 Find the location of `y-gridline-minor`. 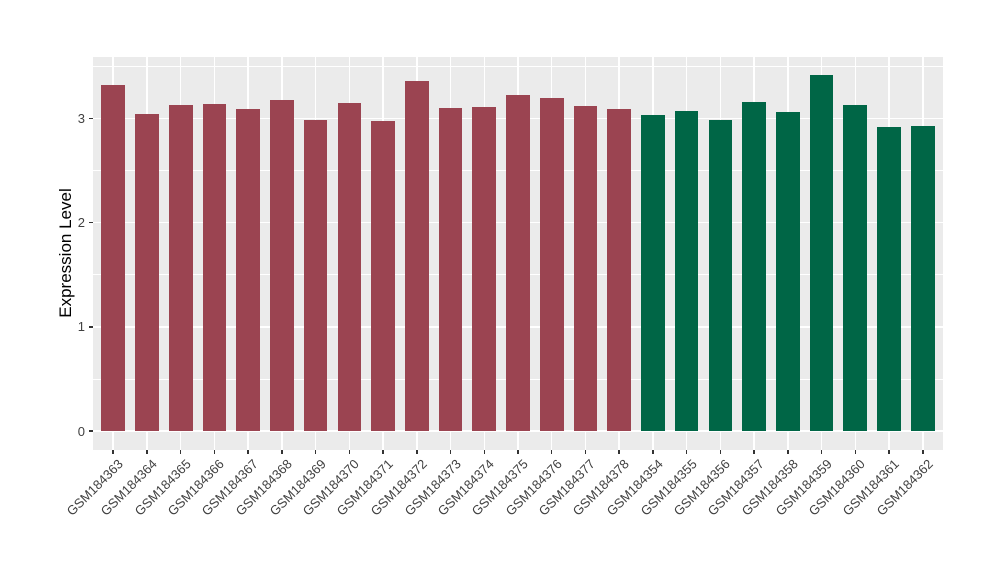

y-gridline-minor is located at coordinates (518, 66).